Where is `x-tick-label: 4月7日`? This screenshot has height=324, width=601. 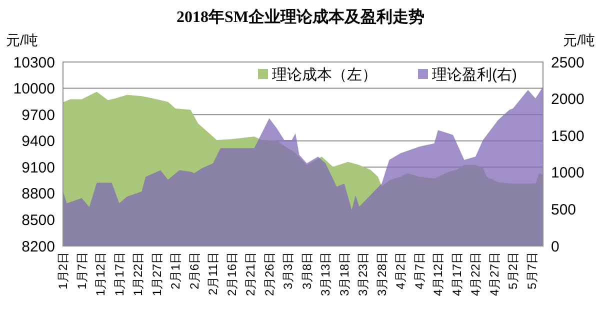 x-tick-label: 4月7日 is located at coordinates (419, 271).